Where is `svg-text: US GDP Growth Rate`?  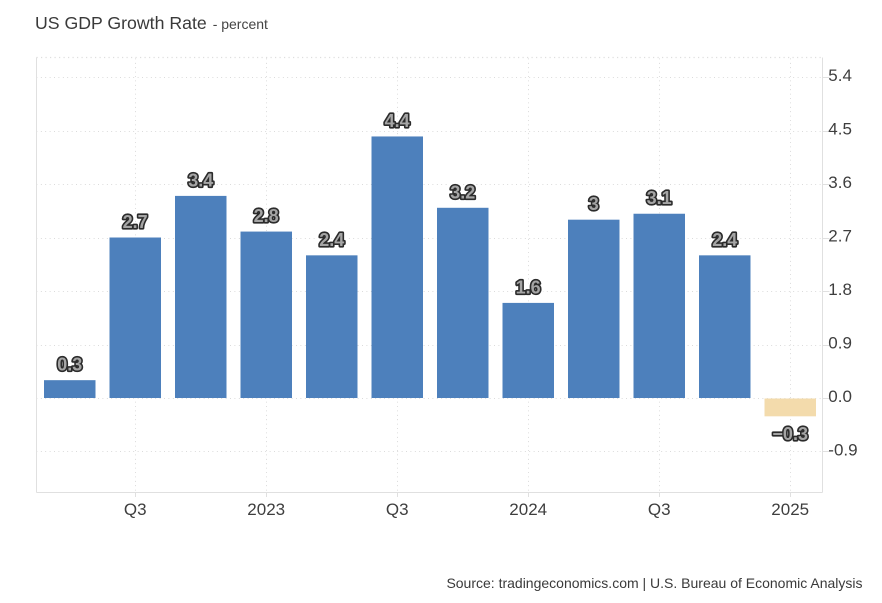 svg-text: US GDP Growth Rate is located at coordinates (121, 23).